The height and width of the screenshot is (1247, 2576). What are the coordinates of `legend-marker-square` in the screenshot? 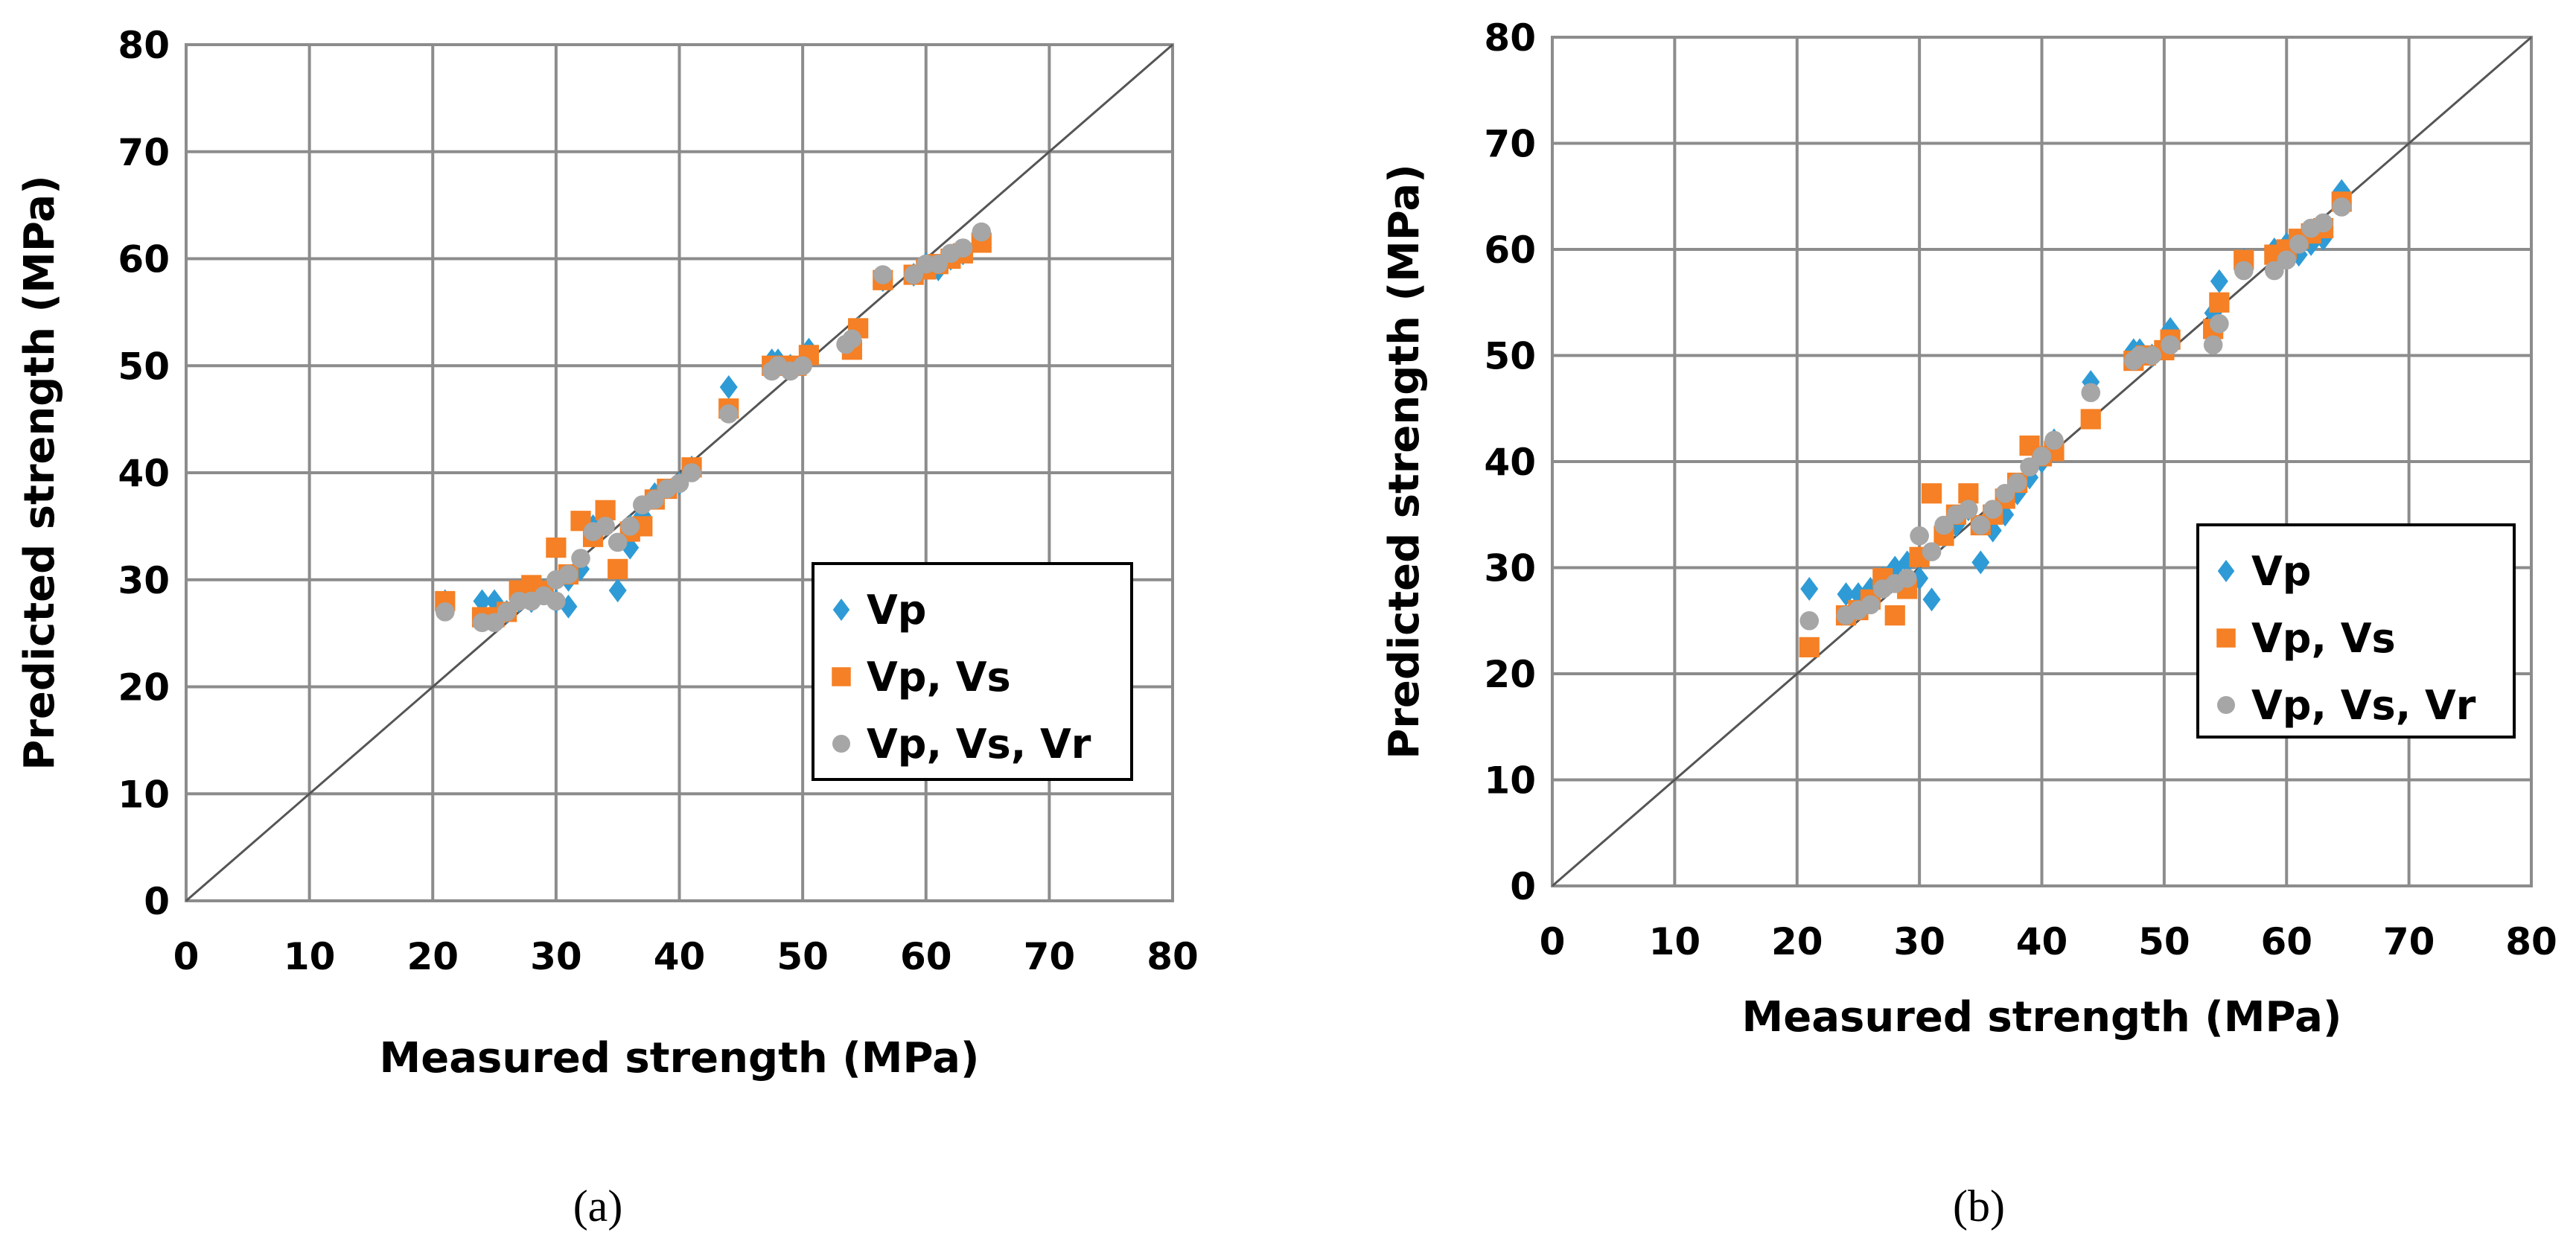 It's located at (2226, 638).